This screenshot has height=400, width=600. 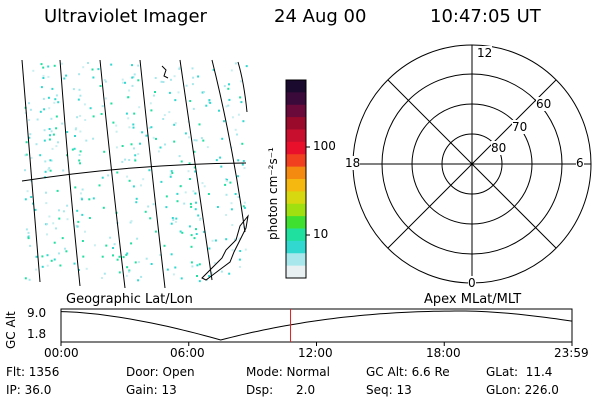 I want to click on orbit-left-title: Geographic Lat/Lon, so click(x=129, y=299).